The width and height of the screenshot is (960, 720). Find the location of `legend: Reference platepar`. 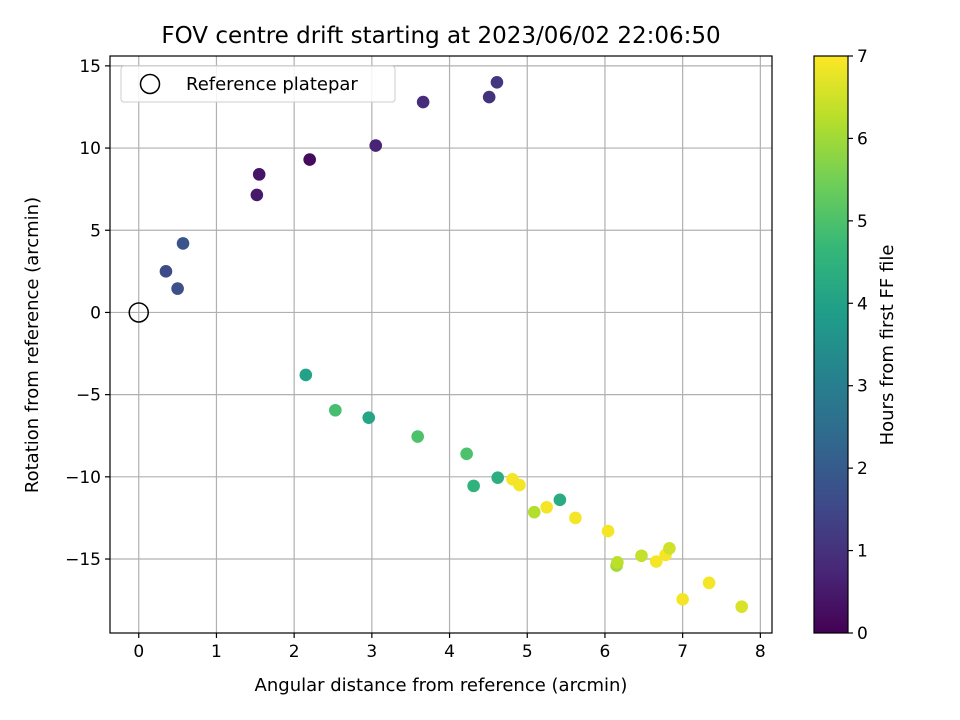

legend: Reference platepar is located at coordinates (258, 84).